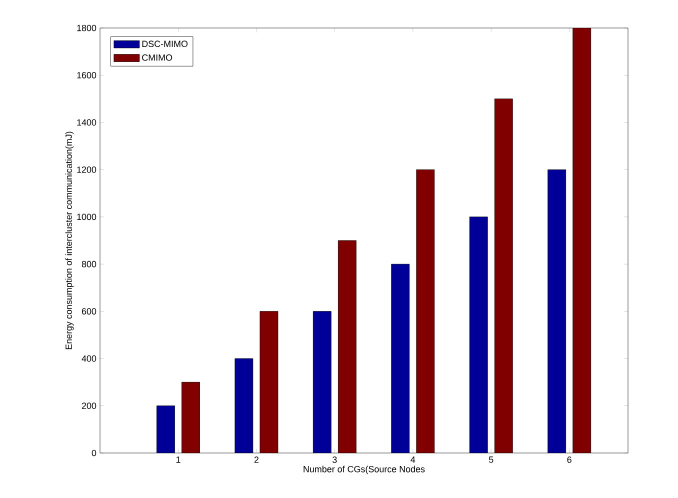 The image size is (678, 498). Describe the element at coordinates (89, 311) in the screenshot. I see `y-tick-label: 600` at that location.